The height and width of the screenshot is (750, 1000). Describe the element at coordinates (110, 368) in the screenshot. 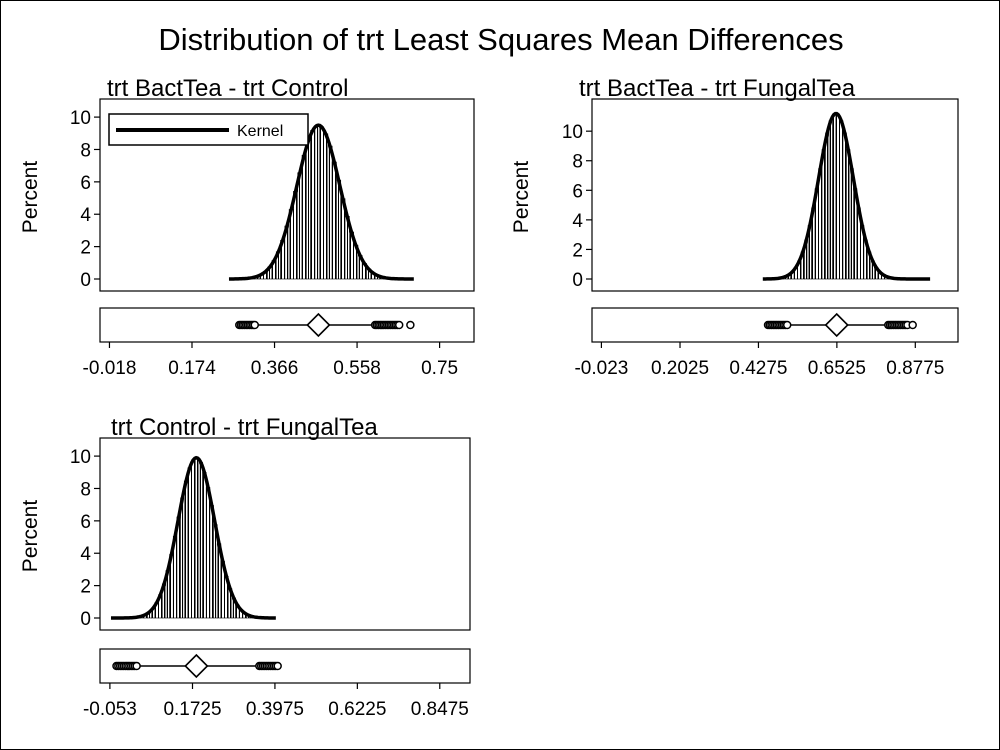

I see `x-tick-label: -0.018` at that location.